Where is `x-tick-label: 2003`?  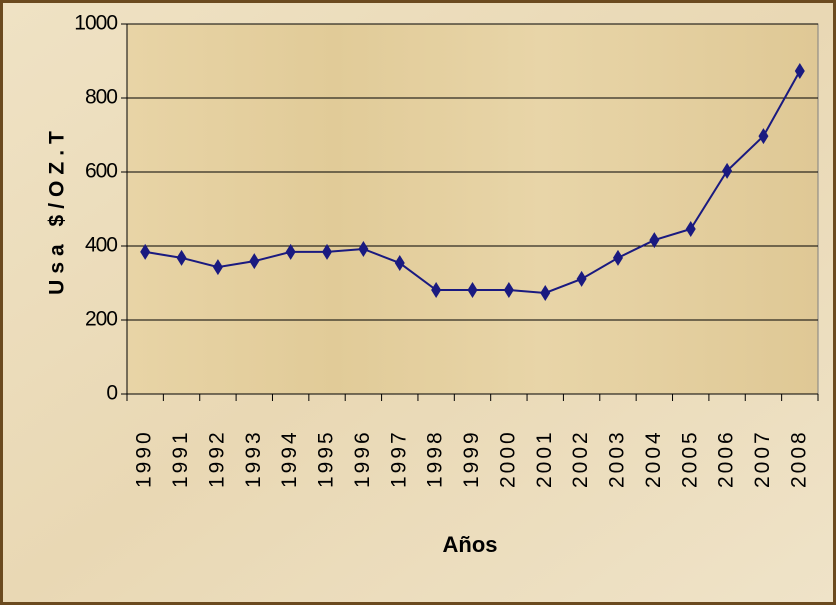
x-tick-label: 2003 is located at coordinates (617, 458).